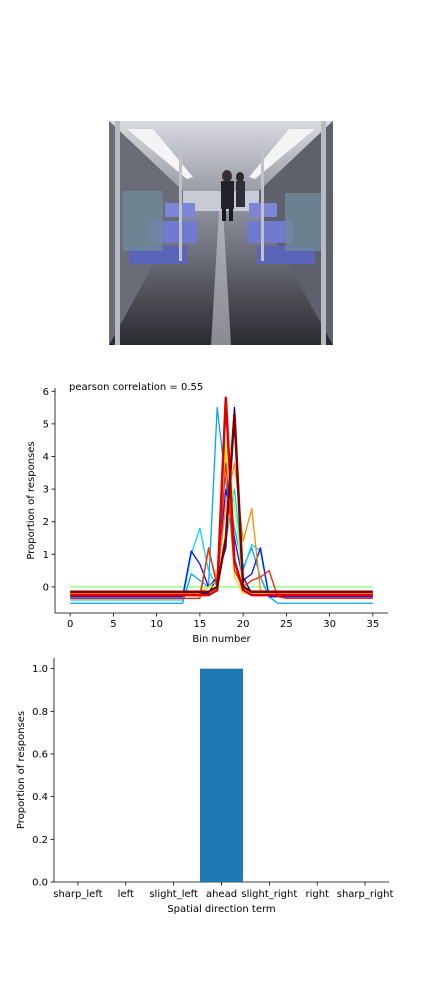 The height and width of the screenshot is (1008, 432). I want to click on bar-chart-x-axis-label: Spatial direction term, so click(221, 909).